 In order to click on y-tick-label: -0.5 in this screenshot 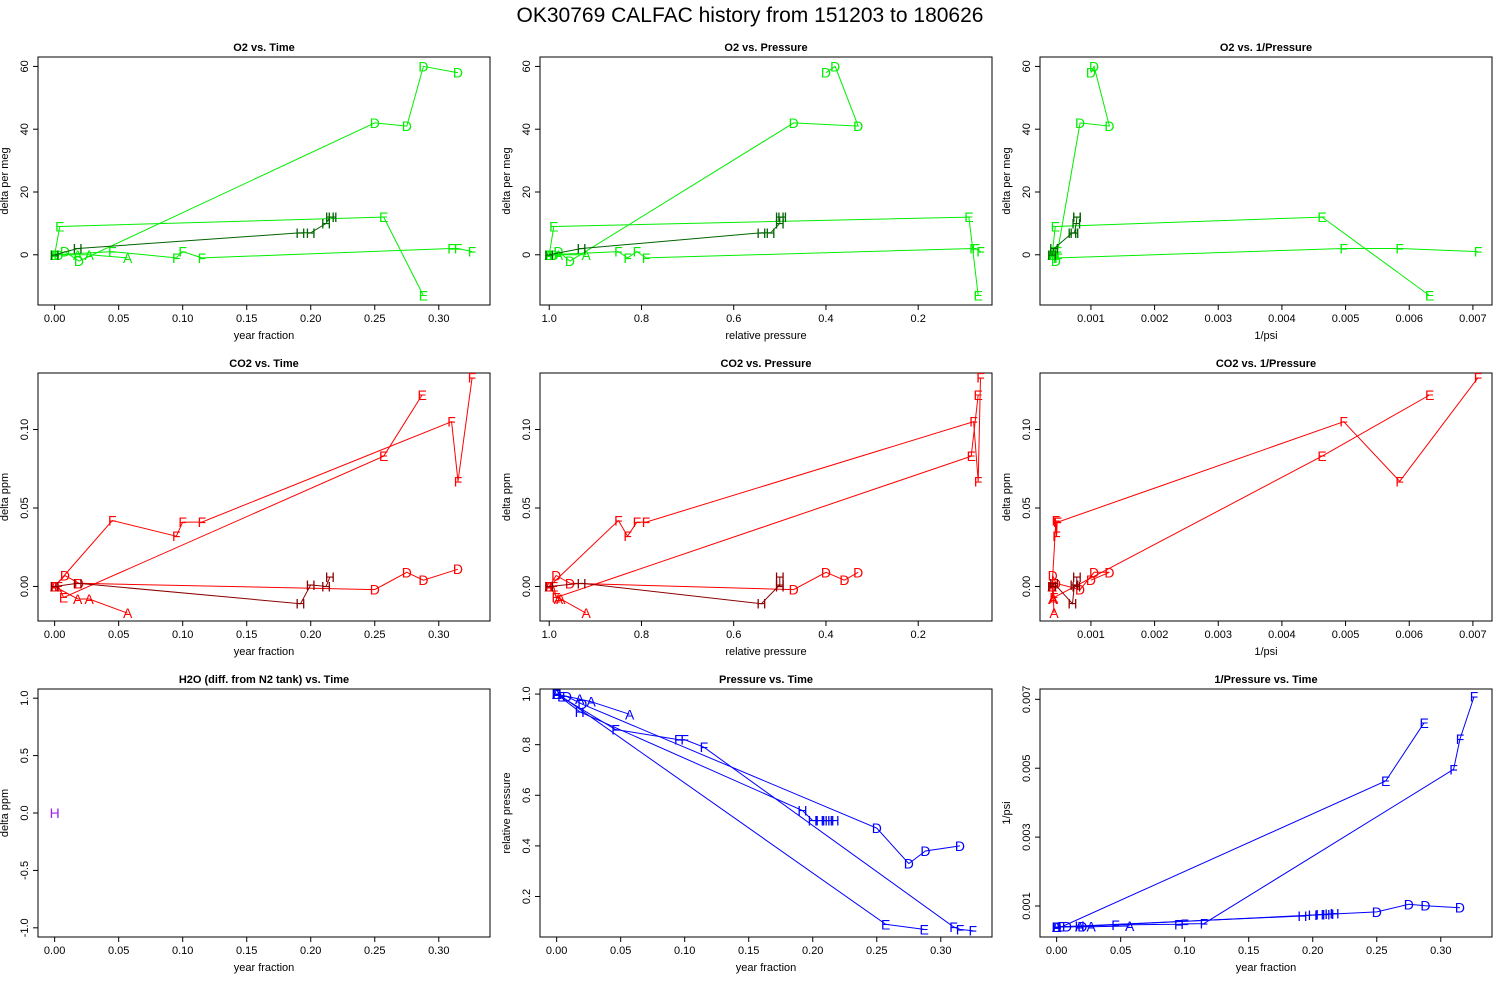, I will do `click(25, 870)`.